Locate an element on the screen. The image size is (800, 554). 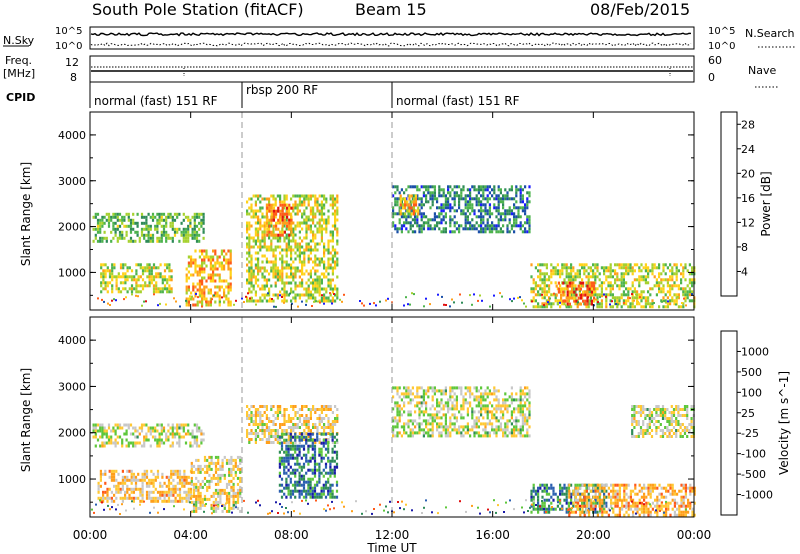
nave-label: Nave is located at coordinates (762, 70).